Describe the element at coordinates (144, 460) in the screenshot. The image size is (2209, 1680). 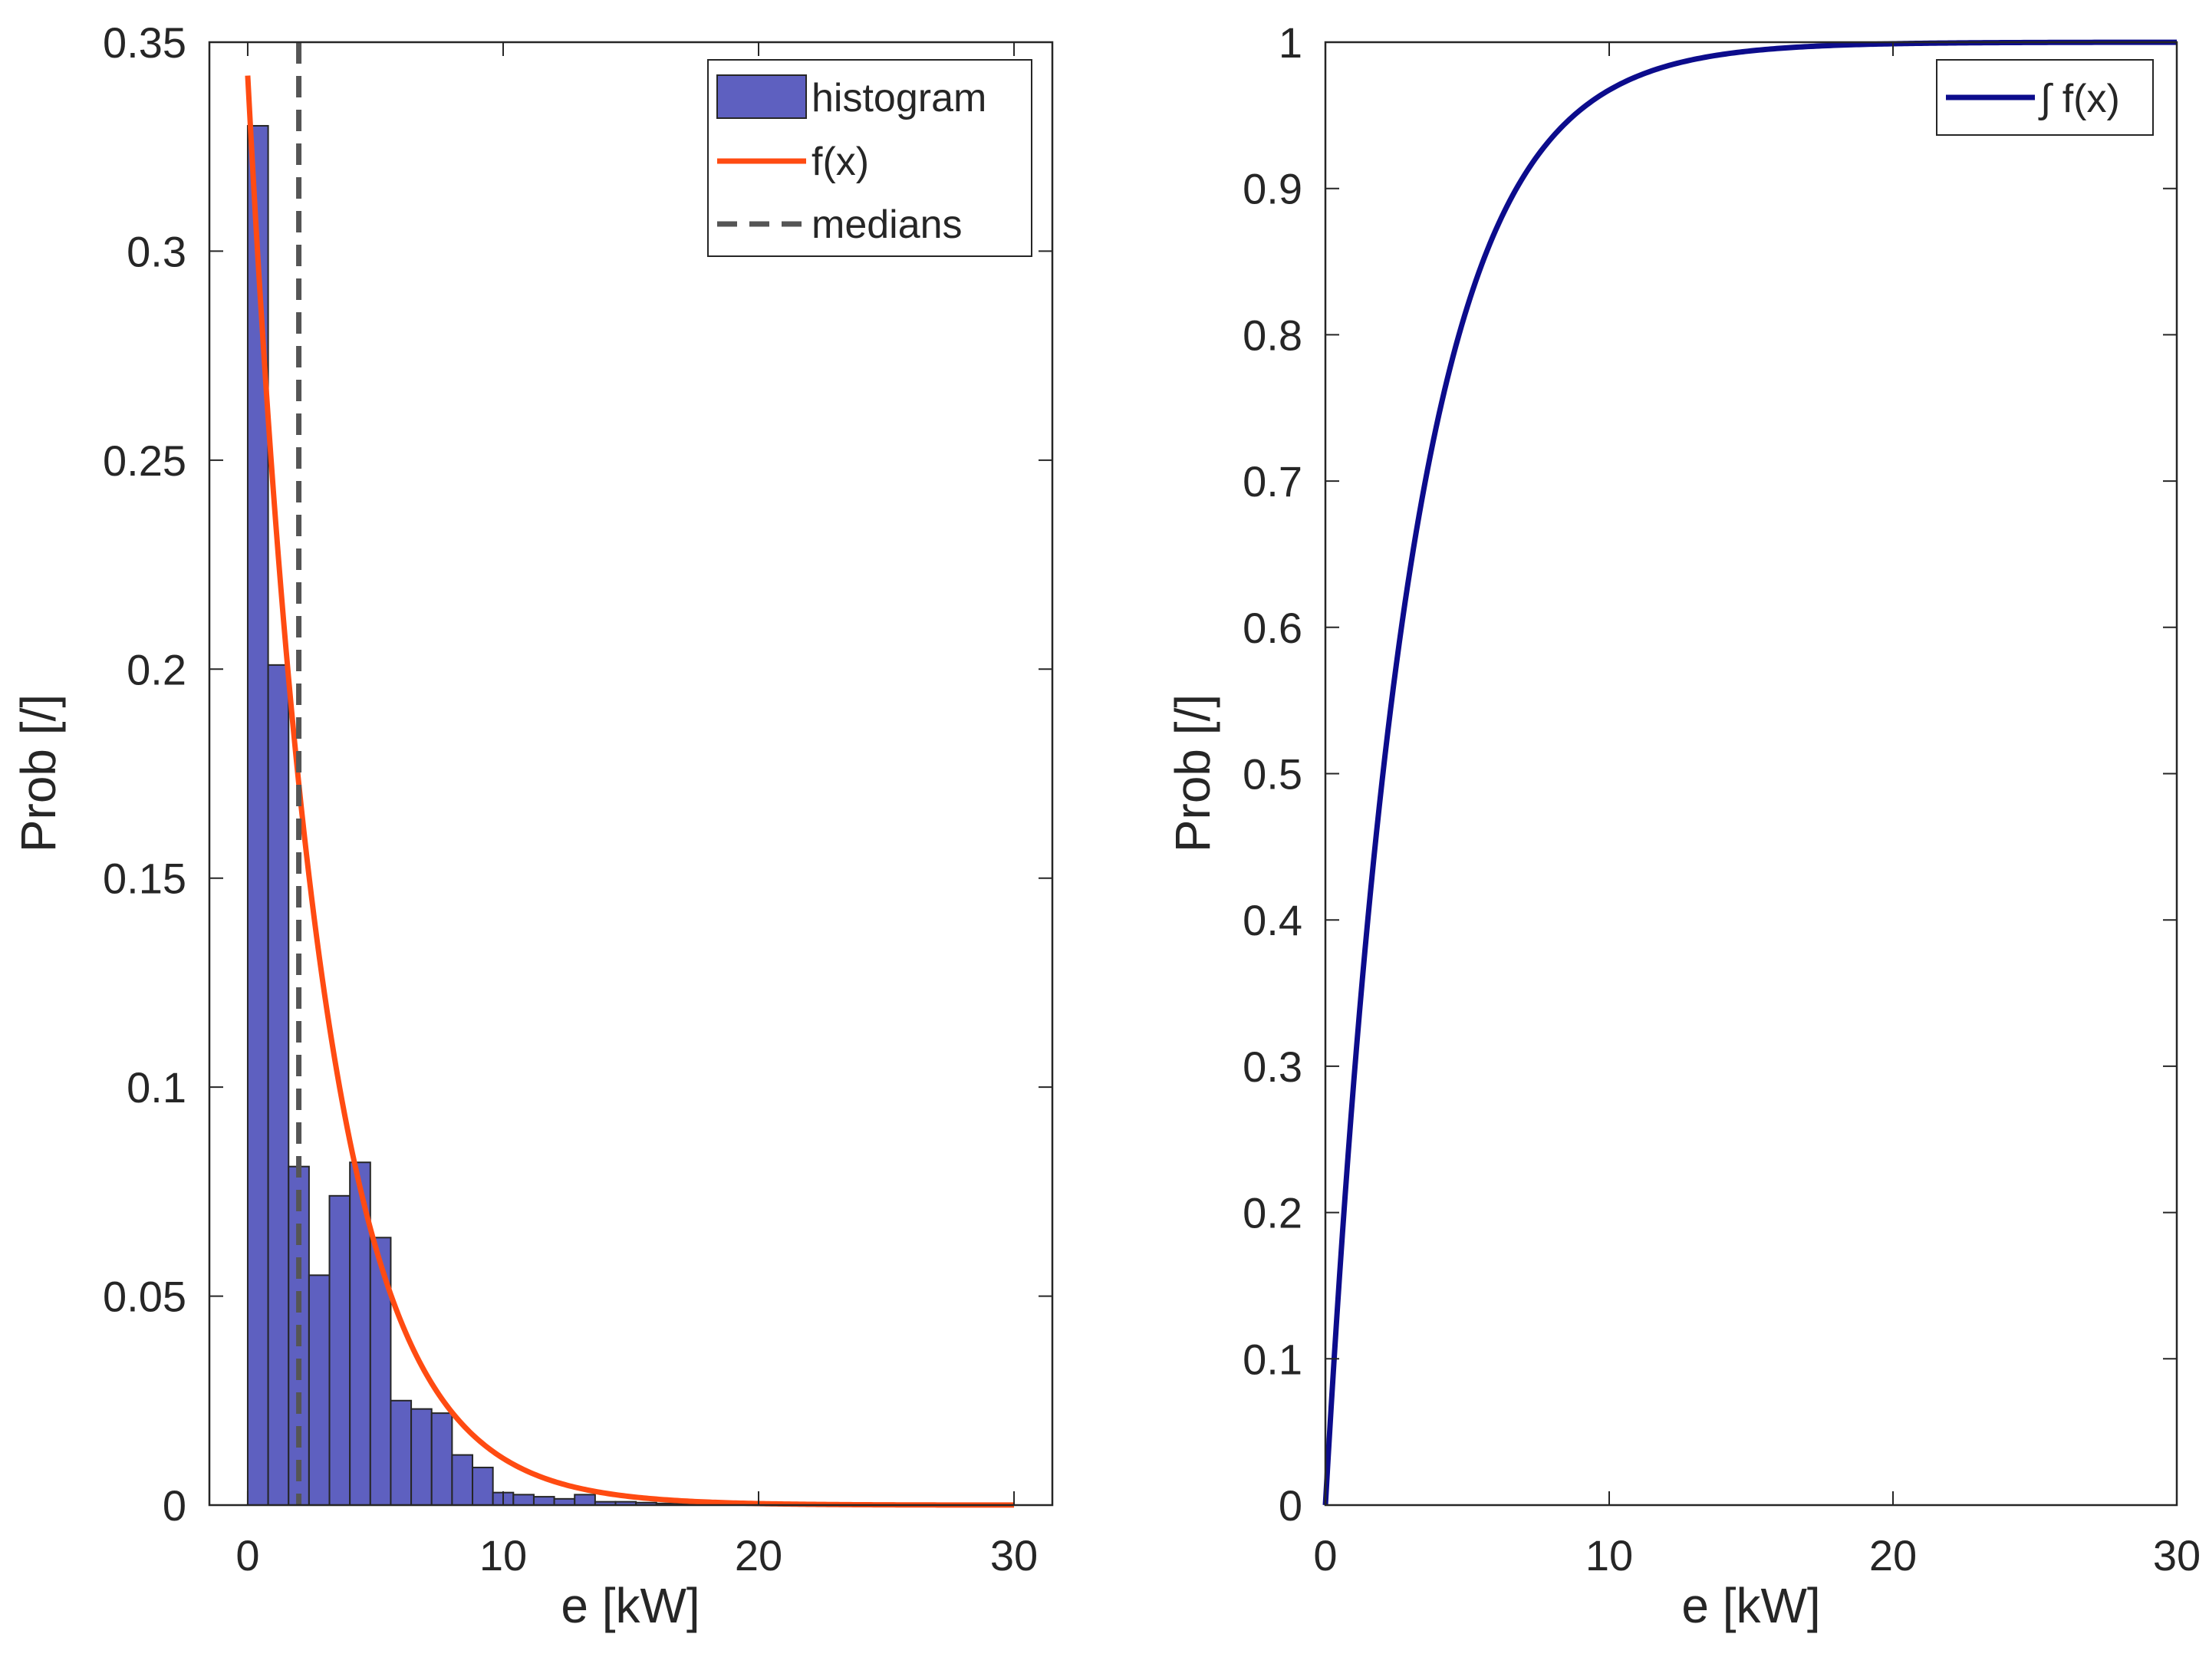
I see `y-tick-label: 0.25` at that location.